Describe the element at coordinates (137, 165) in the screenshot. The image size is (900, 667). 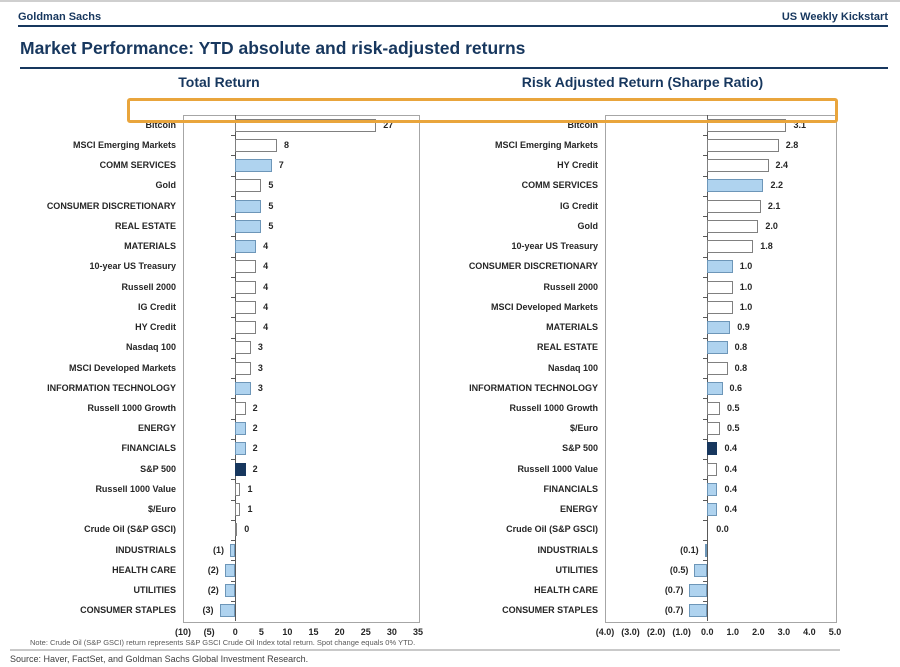
I see `row-label: COMM SERVICES` at that location.